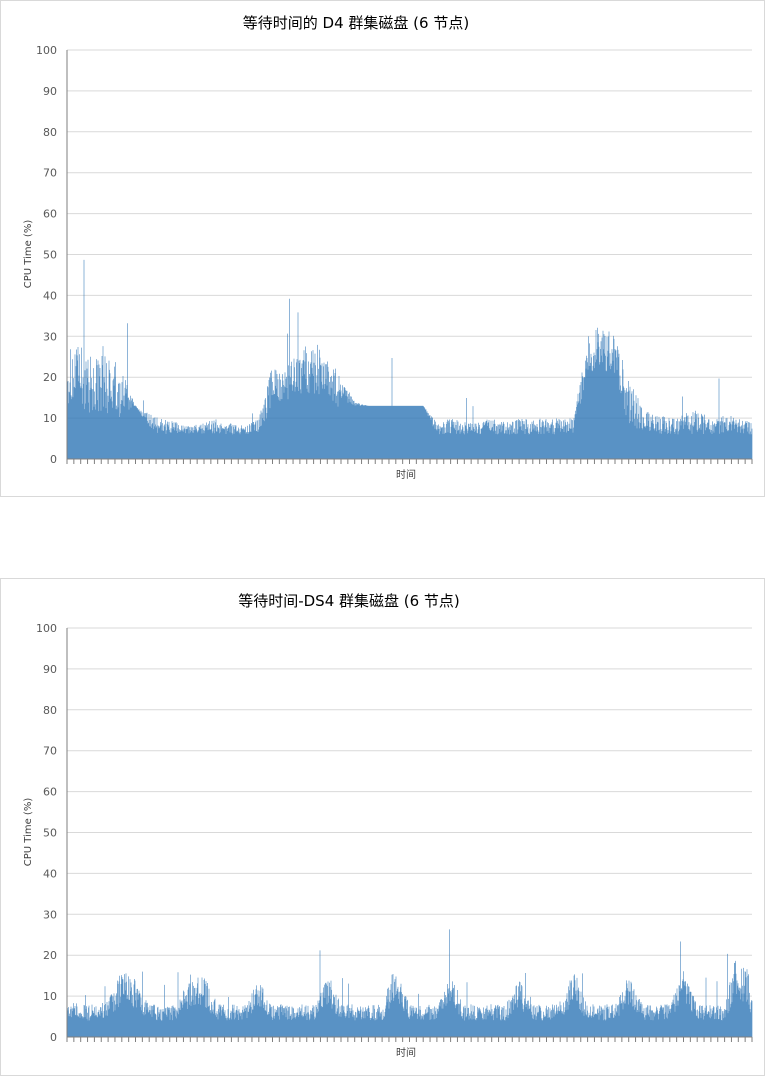 The image size is (767, 1078). Describe the element at coordinates (356, 23) in the screenshot. I see `chart-1-title: 等待时间的 D4 群集磁盘 (6 节点)` at that location.